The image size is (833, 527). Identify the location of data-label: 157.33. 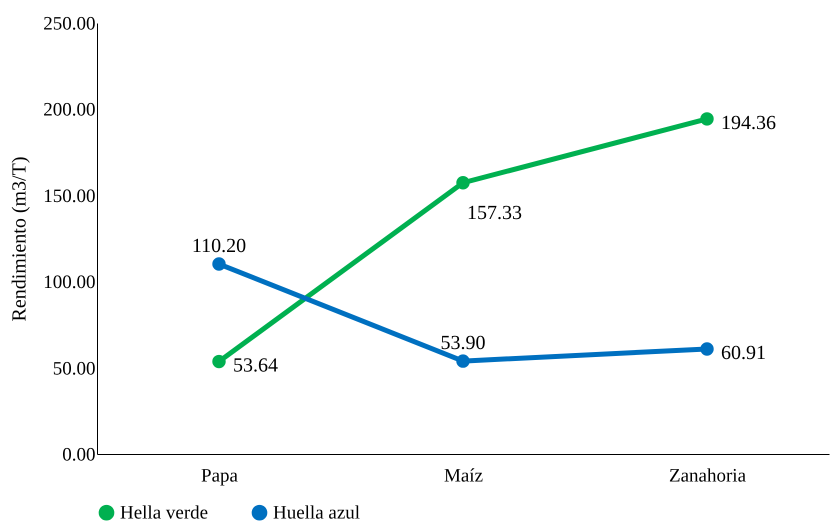
(494, 213).